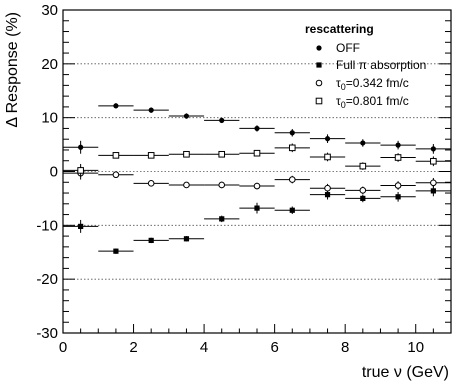  I want to click on legend-label: τ0=0.801 fm/c, so click(372, 102).